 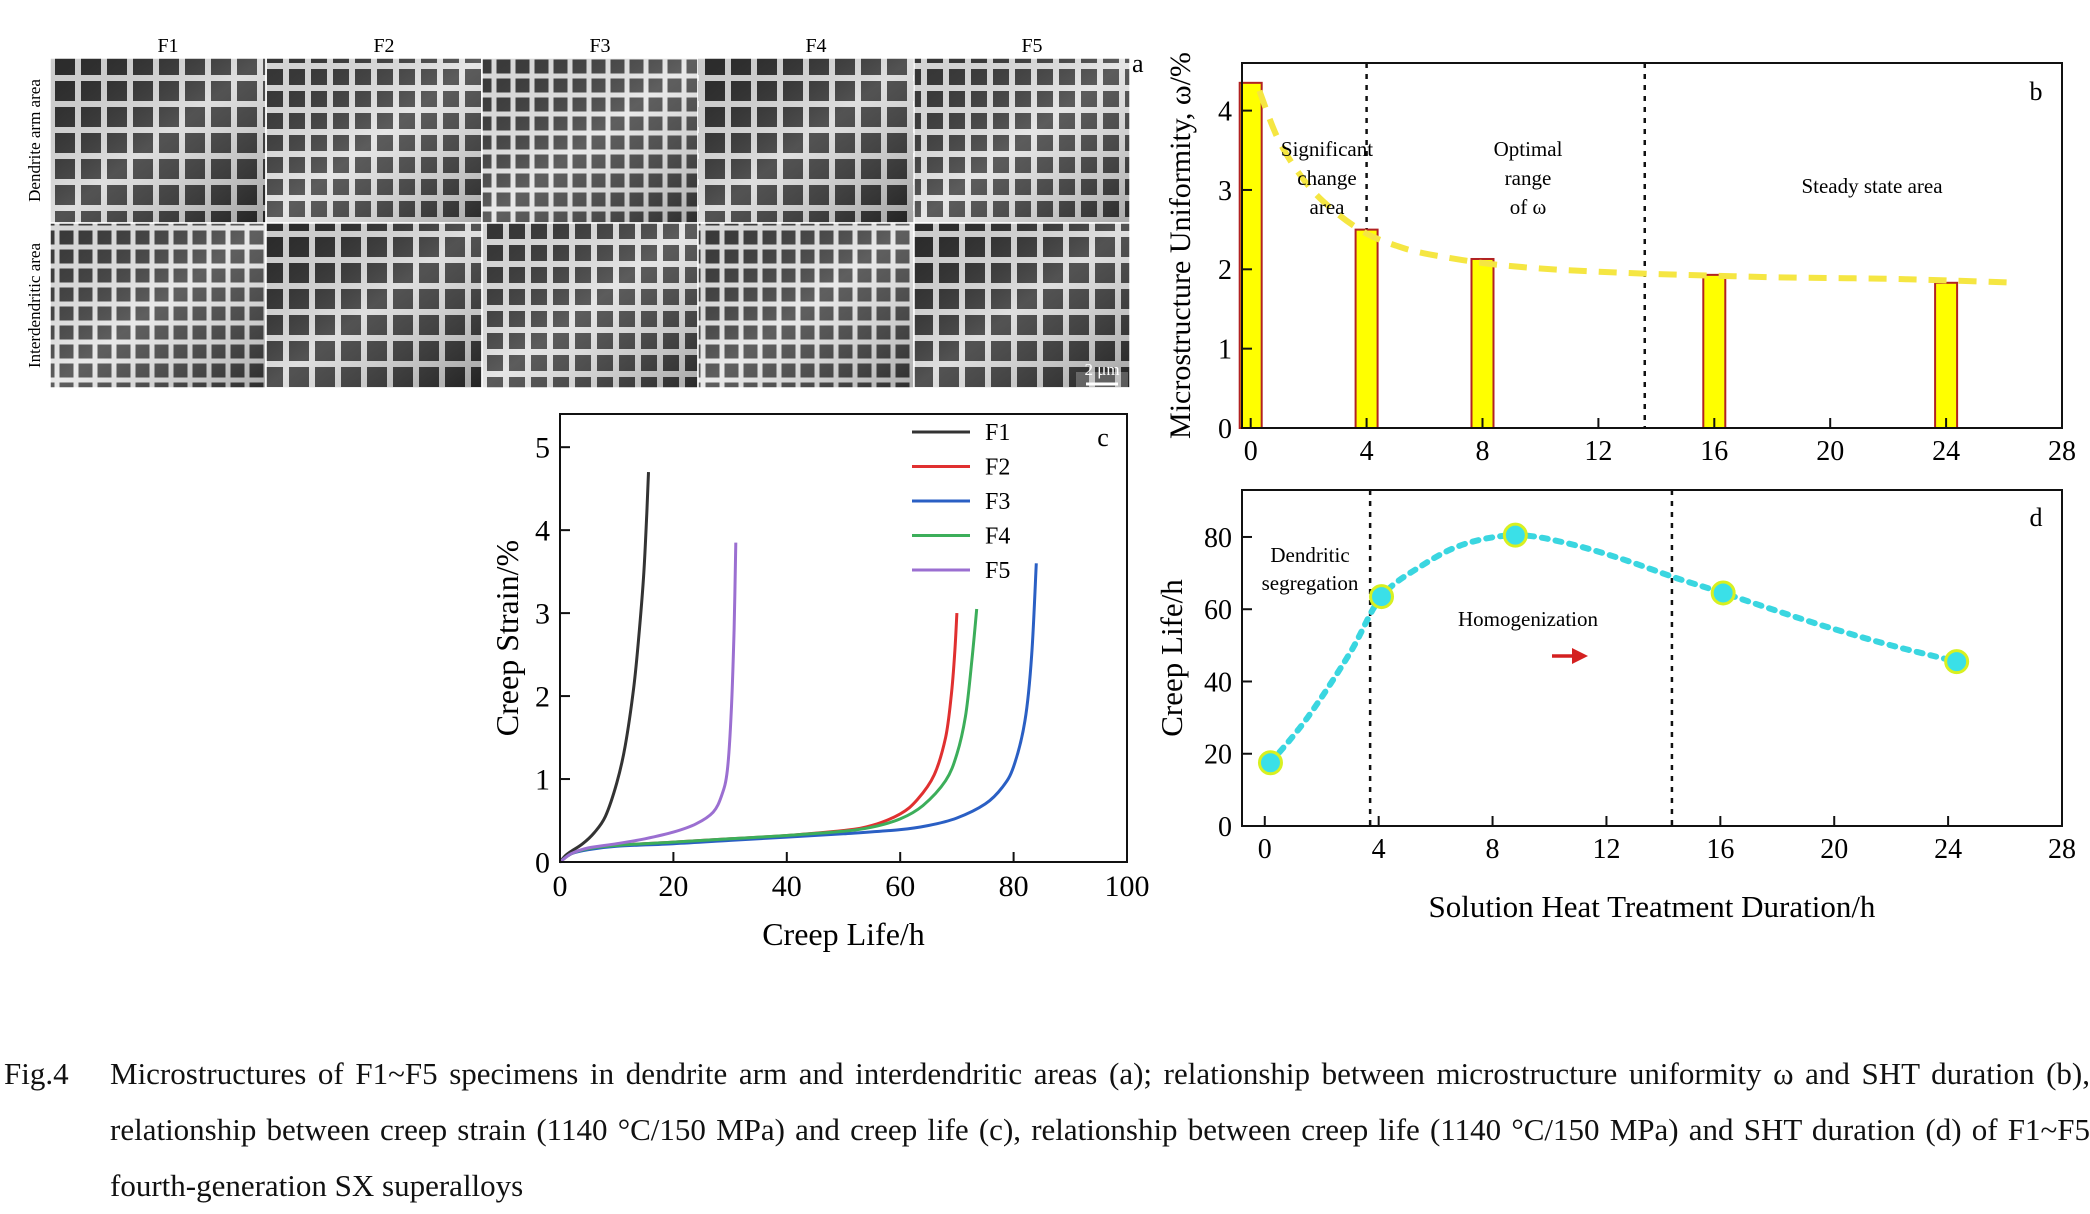 I want to click on creep-curve-f1, so click(x=604, y=667).